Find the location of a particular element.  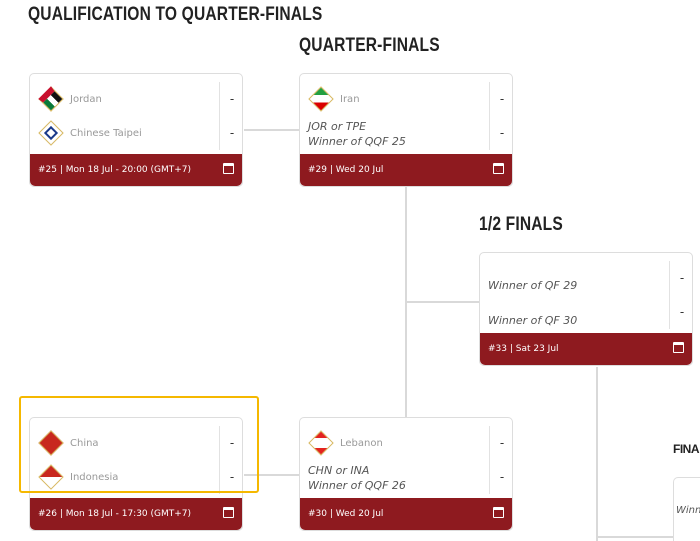

match-info: #33 | Sat 23 Jul is located at coordinates (523, 349).